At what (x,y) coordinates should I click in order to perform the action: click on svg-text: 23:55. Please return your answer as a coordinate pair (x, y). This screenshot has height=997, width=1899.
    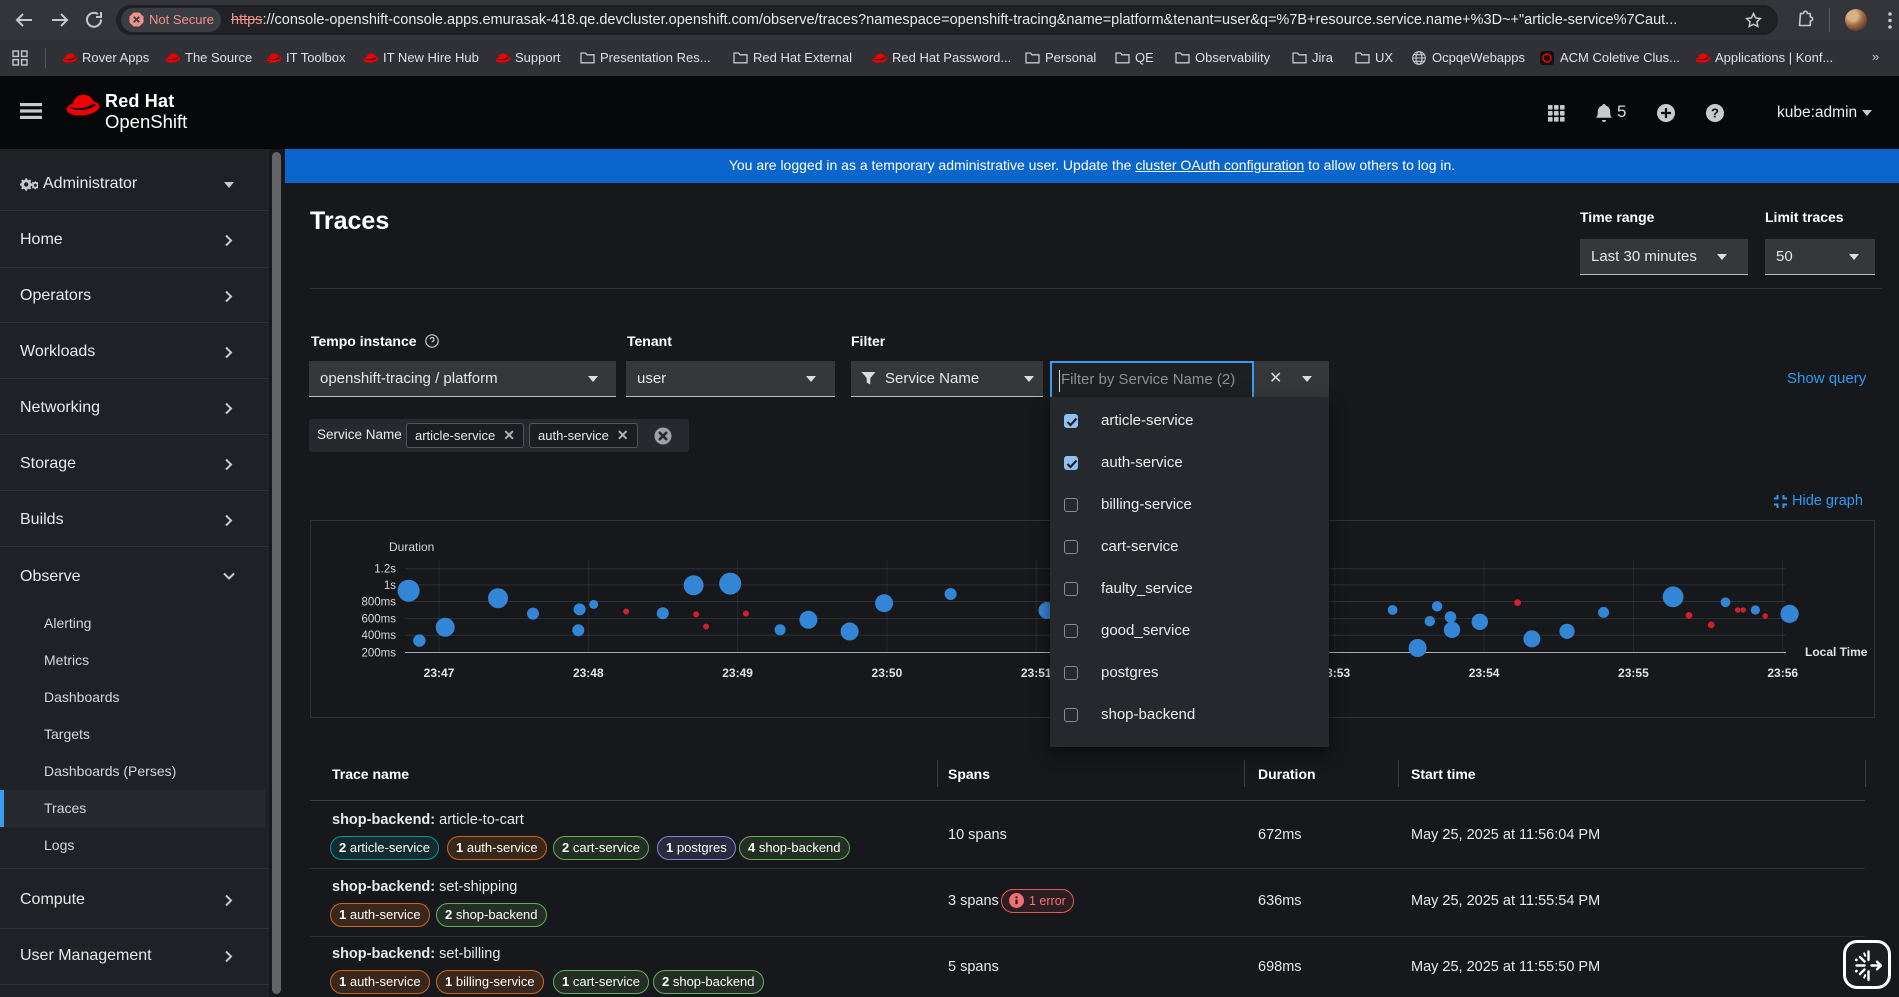
    Looking at the image, I should click on (1633, 673).